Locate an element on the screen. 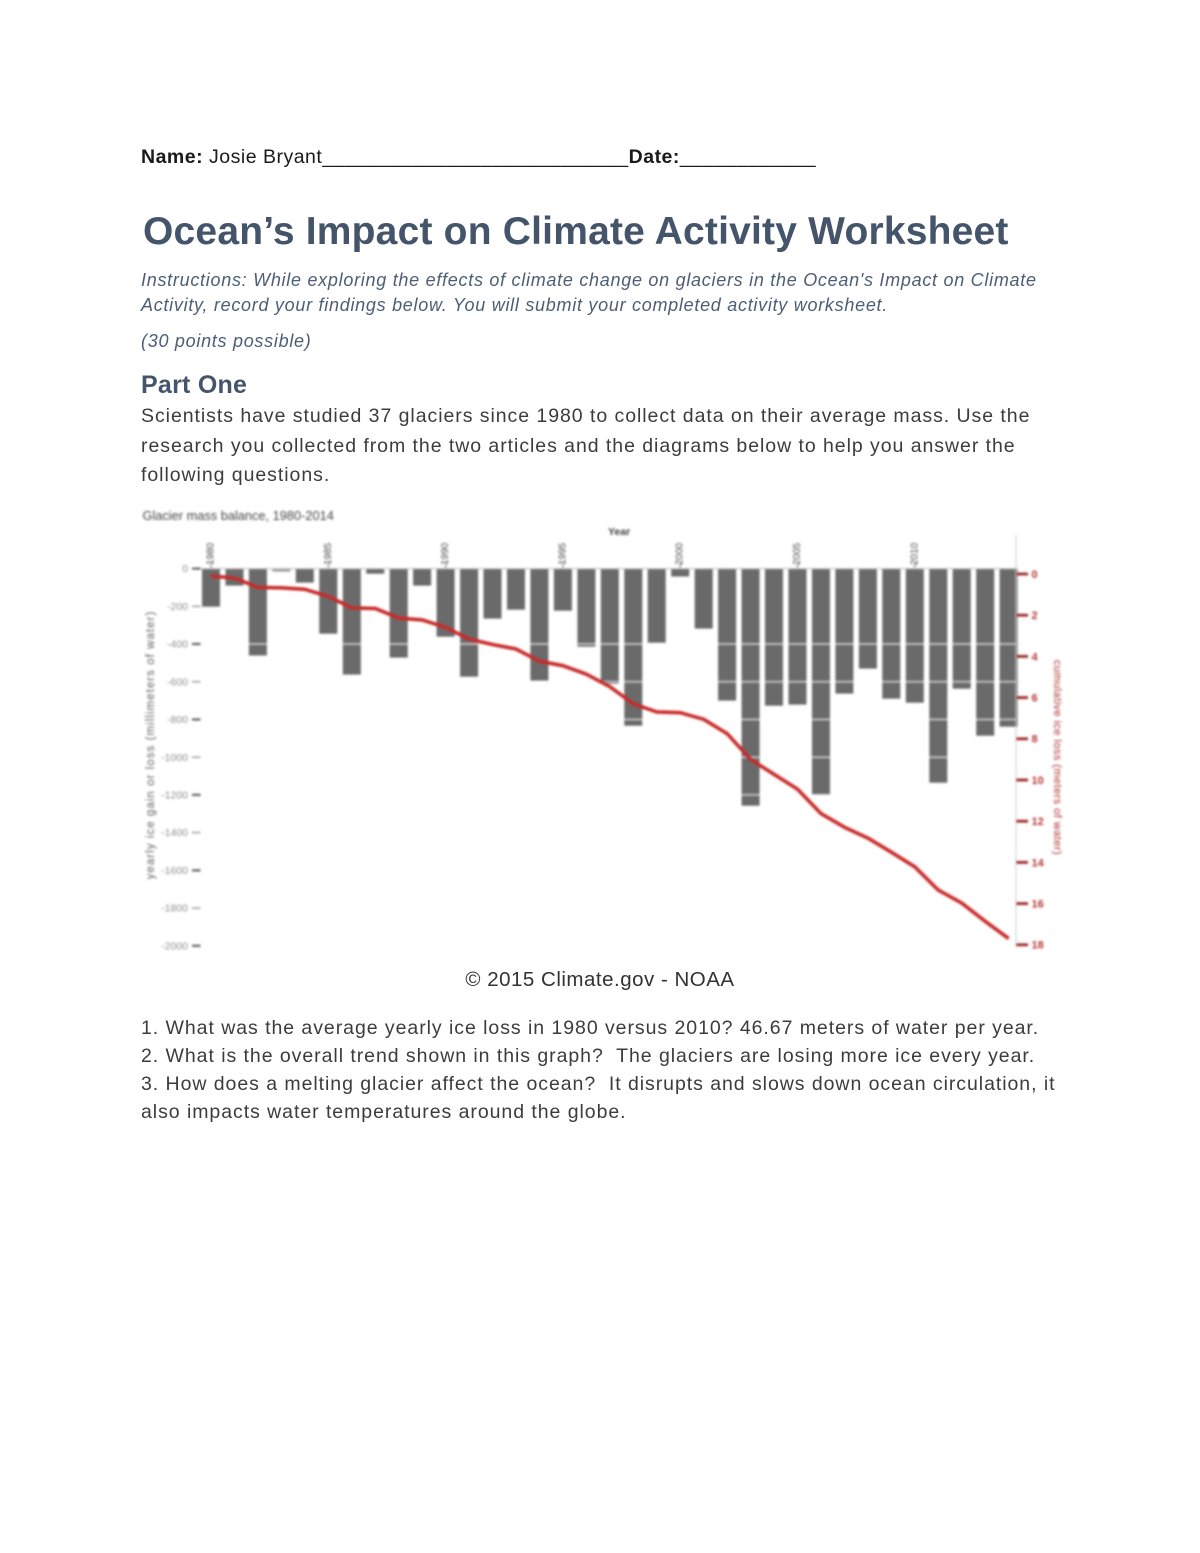 The image size is (1200, 1553). svg-text:Glacier mass balance, 1980-201: Glacier mass balance, 1980-2014 is located at coordinates (238, 515).